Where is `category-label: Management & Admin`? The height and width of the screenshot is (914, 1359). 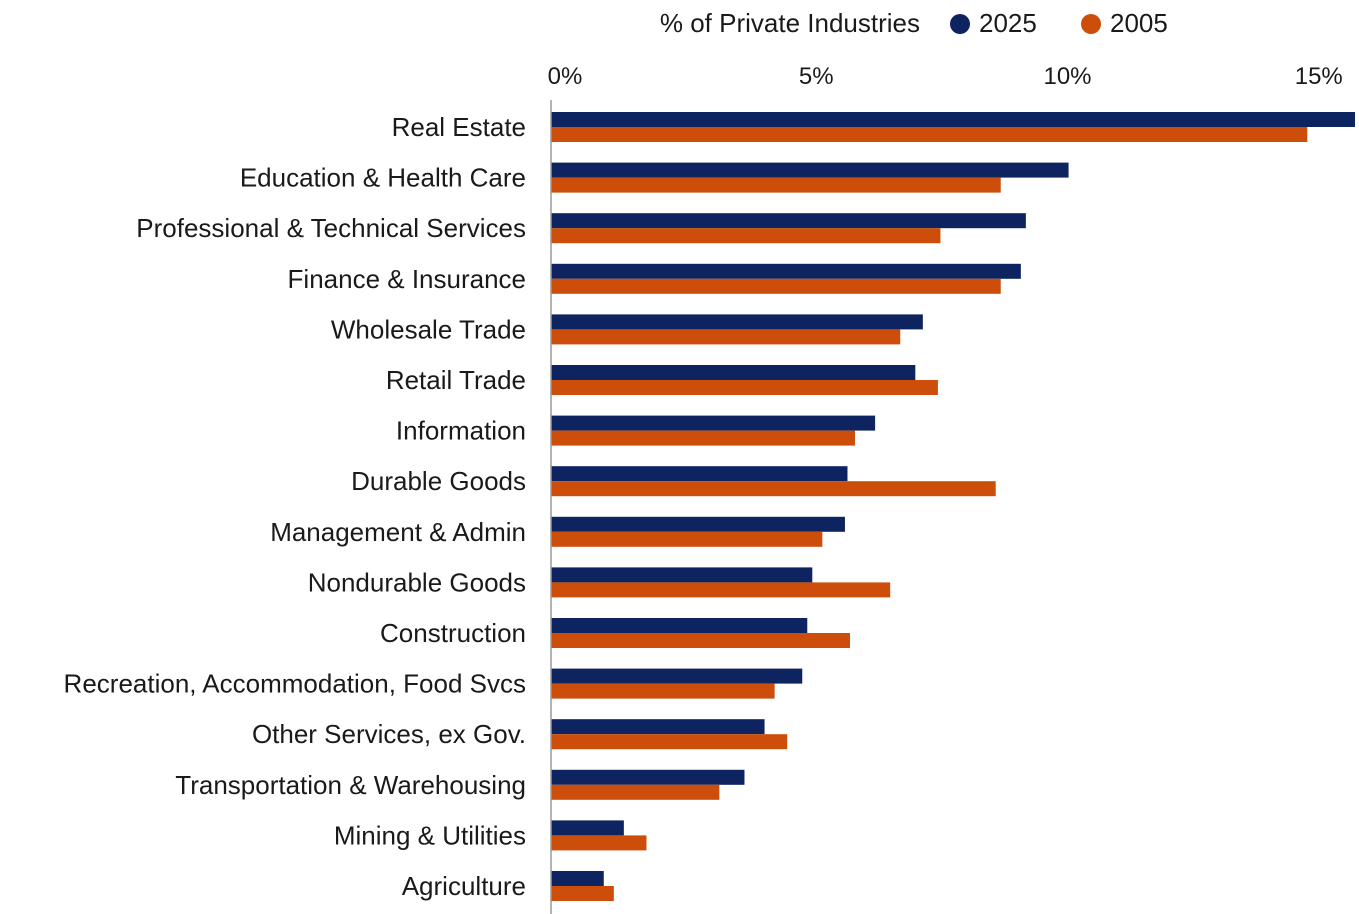 category-label: Management & Admin is located at coordinates (398, 532).